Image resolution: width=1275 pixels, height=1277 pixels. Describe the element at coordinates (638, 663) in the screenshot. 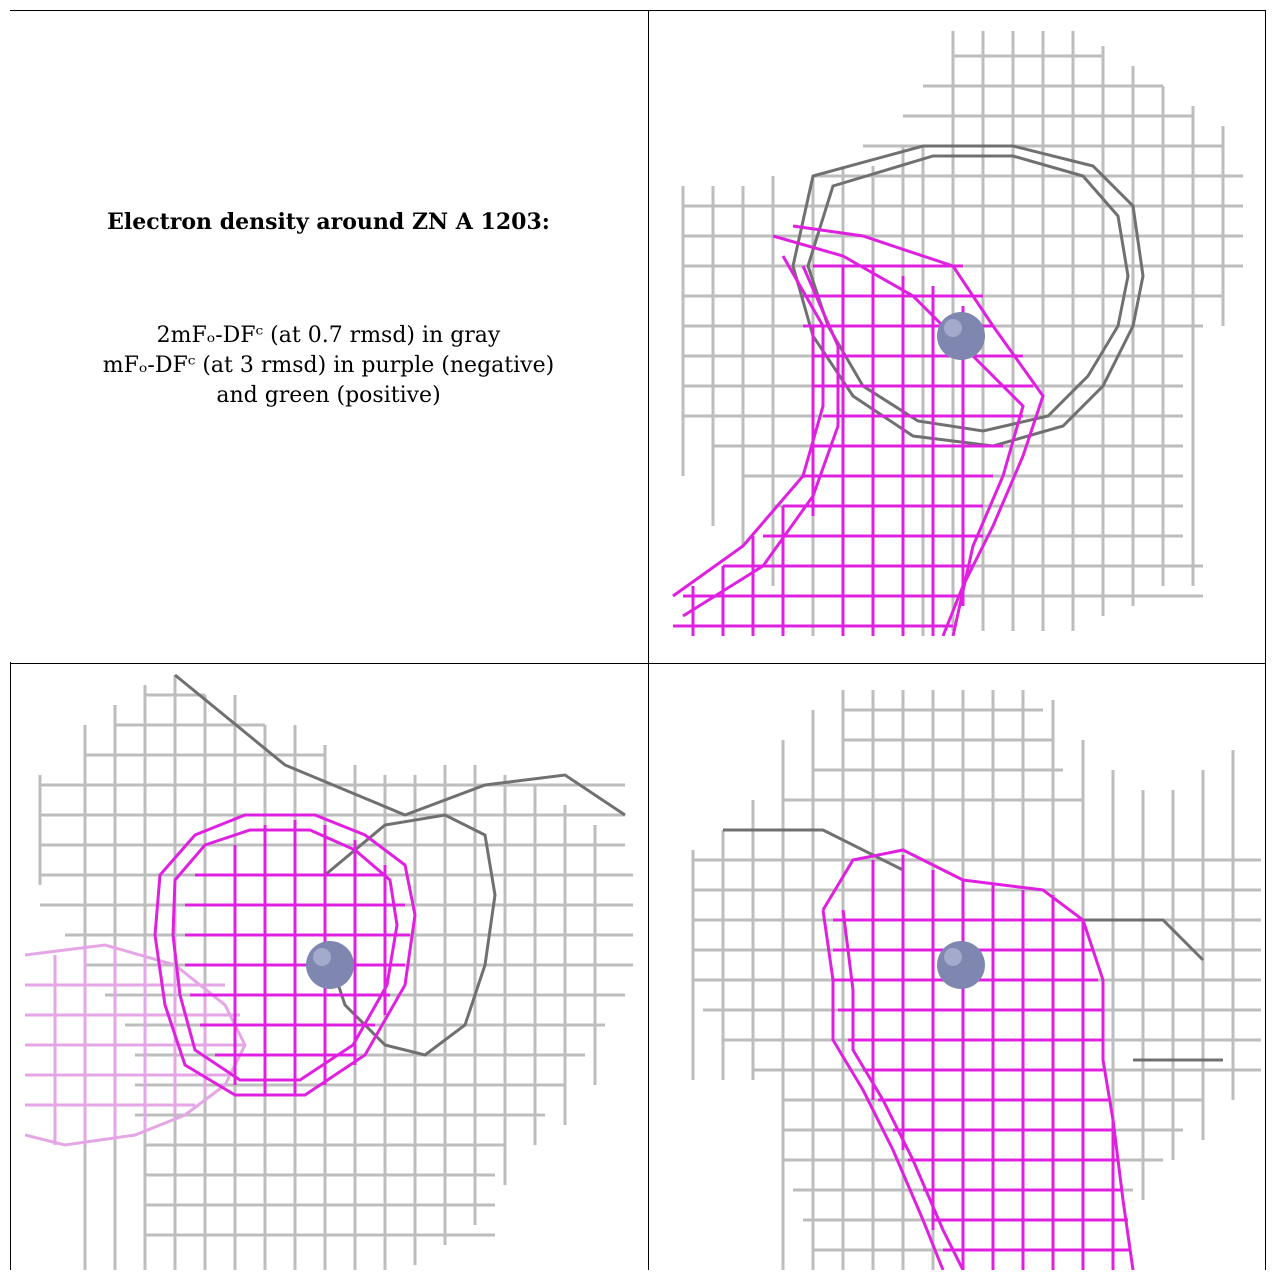

I see `table-border-middle` at that location.